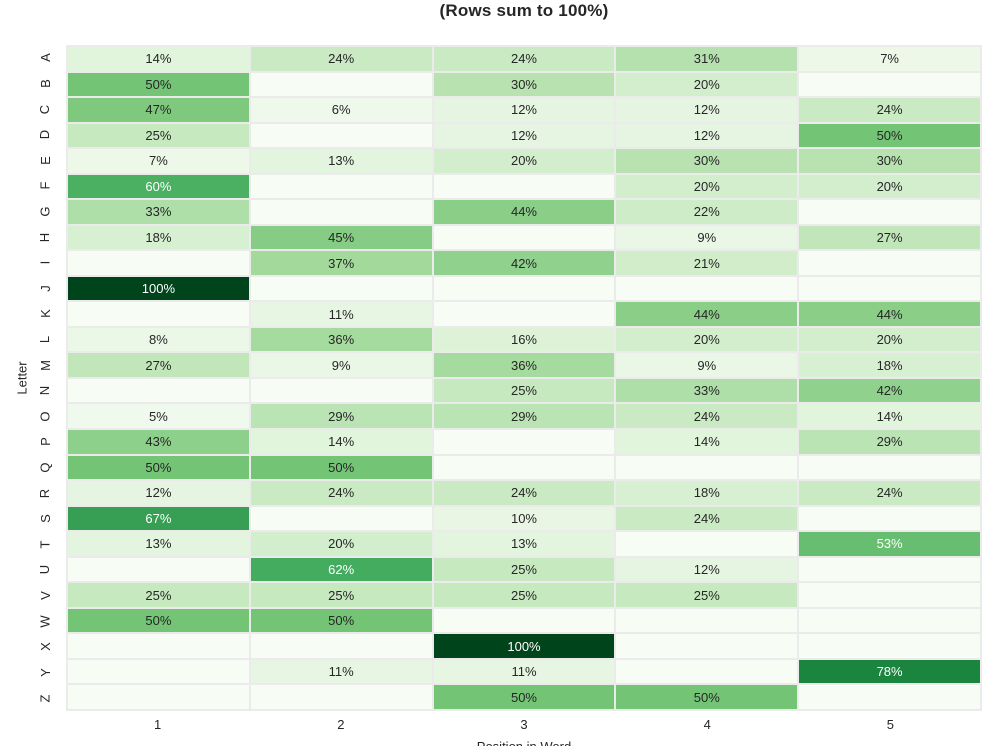 The width and height of the screenshot is (1000, 746). What do you see at coordinates (158, 59) in the screenshot?
I see `heatmap-cell-A-1: 14%` at bounding box center [158, 59].